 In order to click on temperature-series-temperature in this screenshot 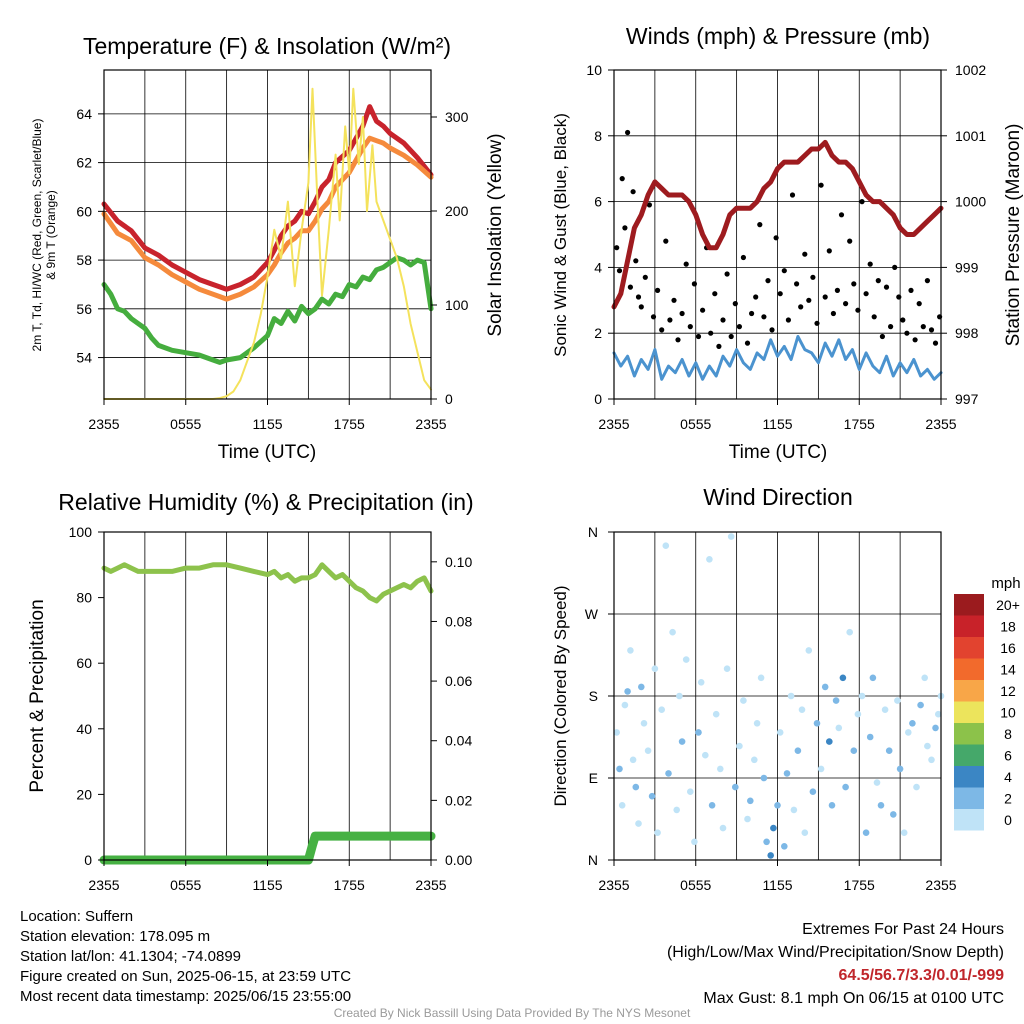, I will do `click(267, 198)`.